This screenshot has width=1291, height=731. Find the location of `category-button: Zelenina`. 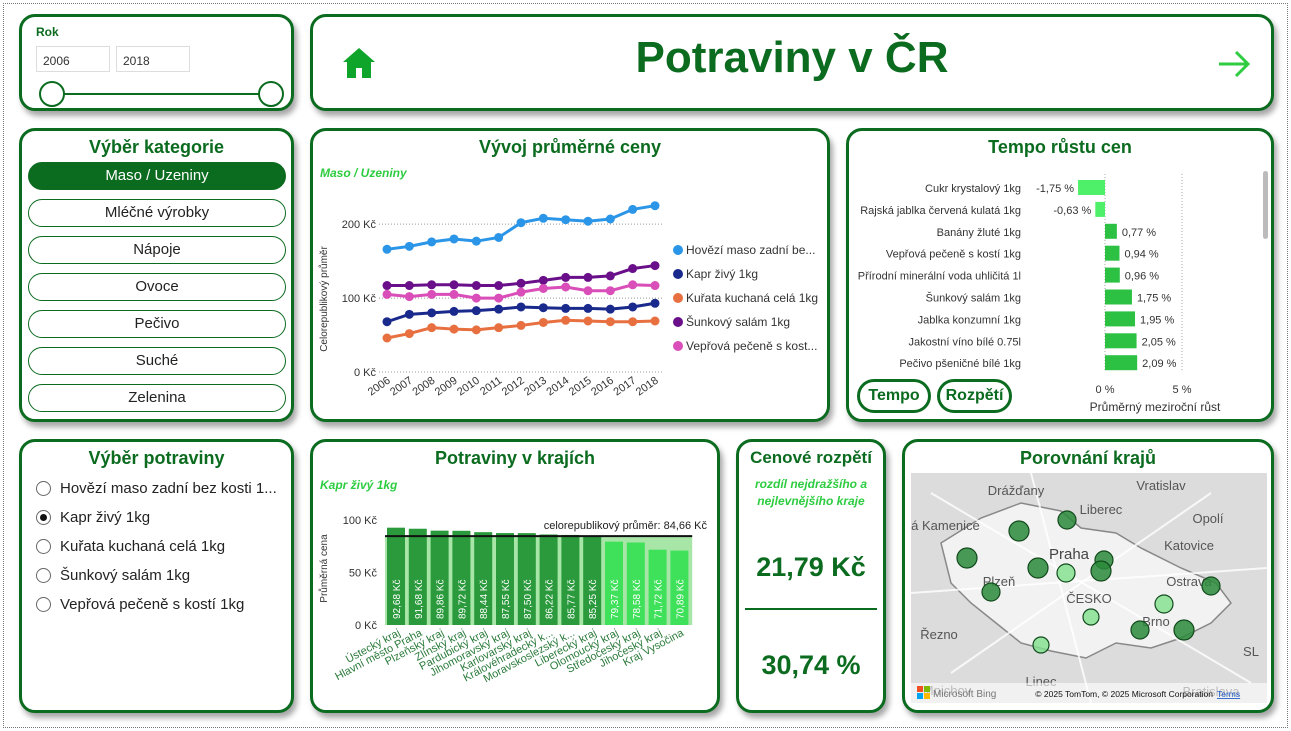

category-button: Zelenina is located at coordinates (157, 398).